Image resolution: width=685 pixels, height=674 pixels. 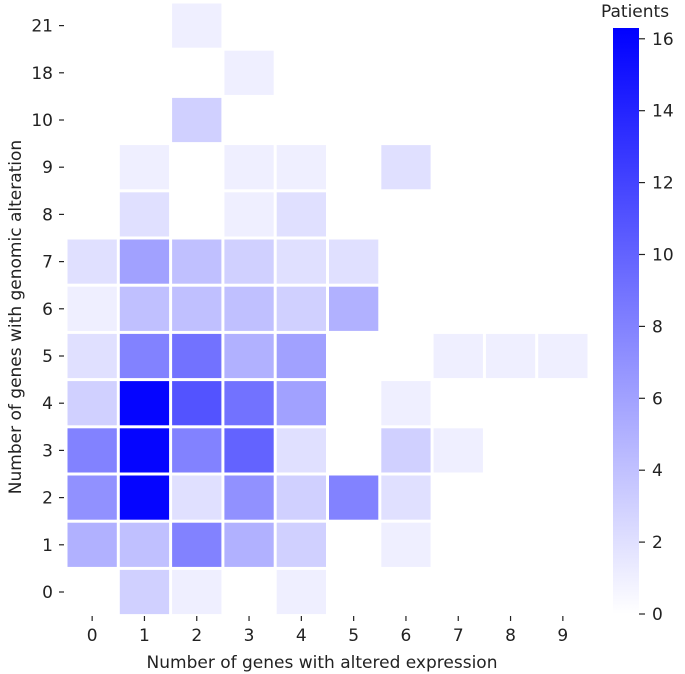 I want to click on colorbar-tick-label: 8, so click(x=657, y=327).